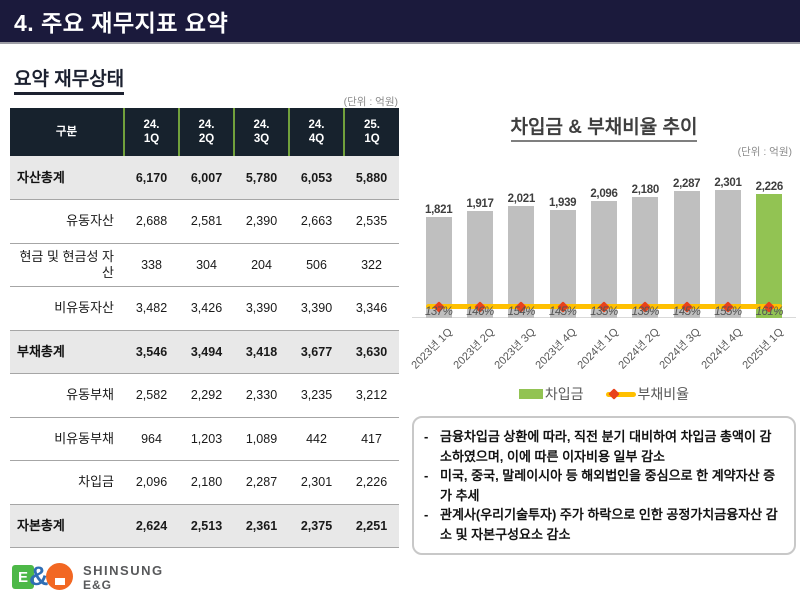 This screenshot has height=604, width=800. I want to click on table-cell: 1,203, so click(206, 438).